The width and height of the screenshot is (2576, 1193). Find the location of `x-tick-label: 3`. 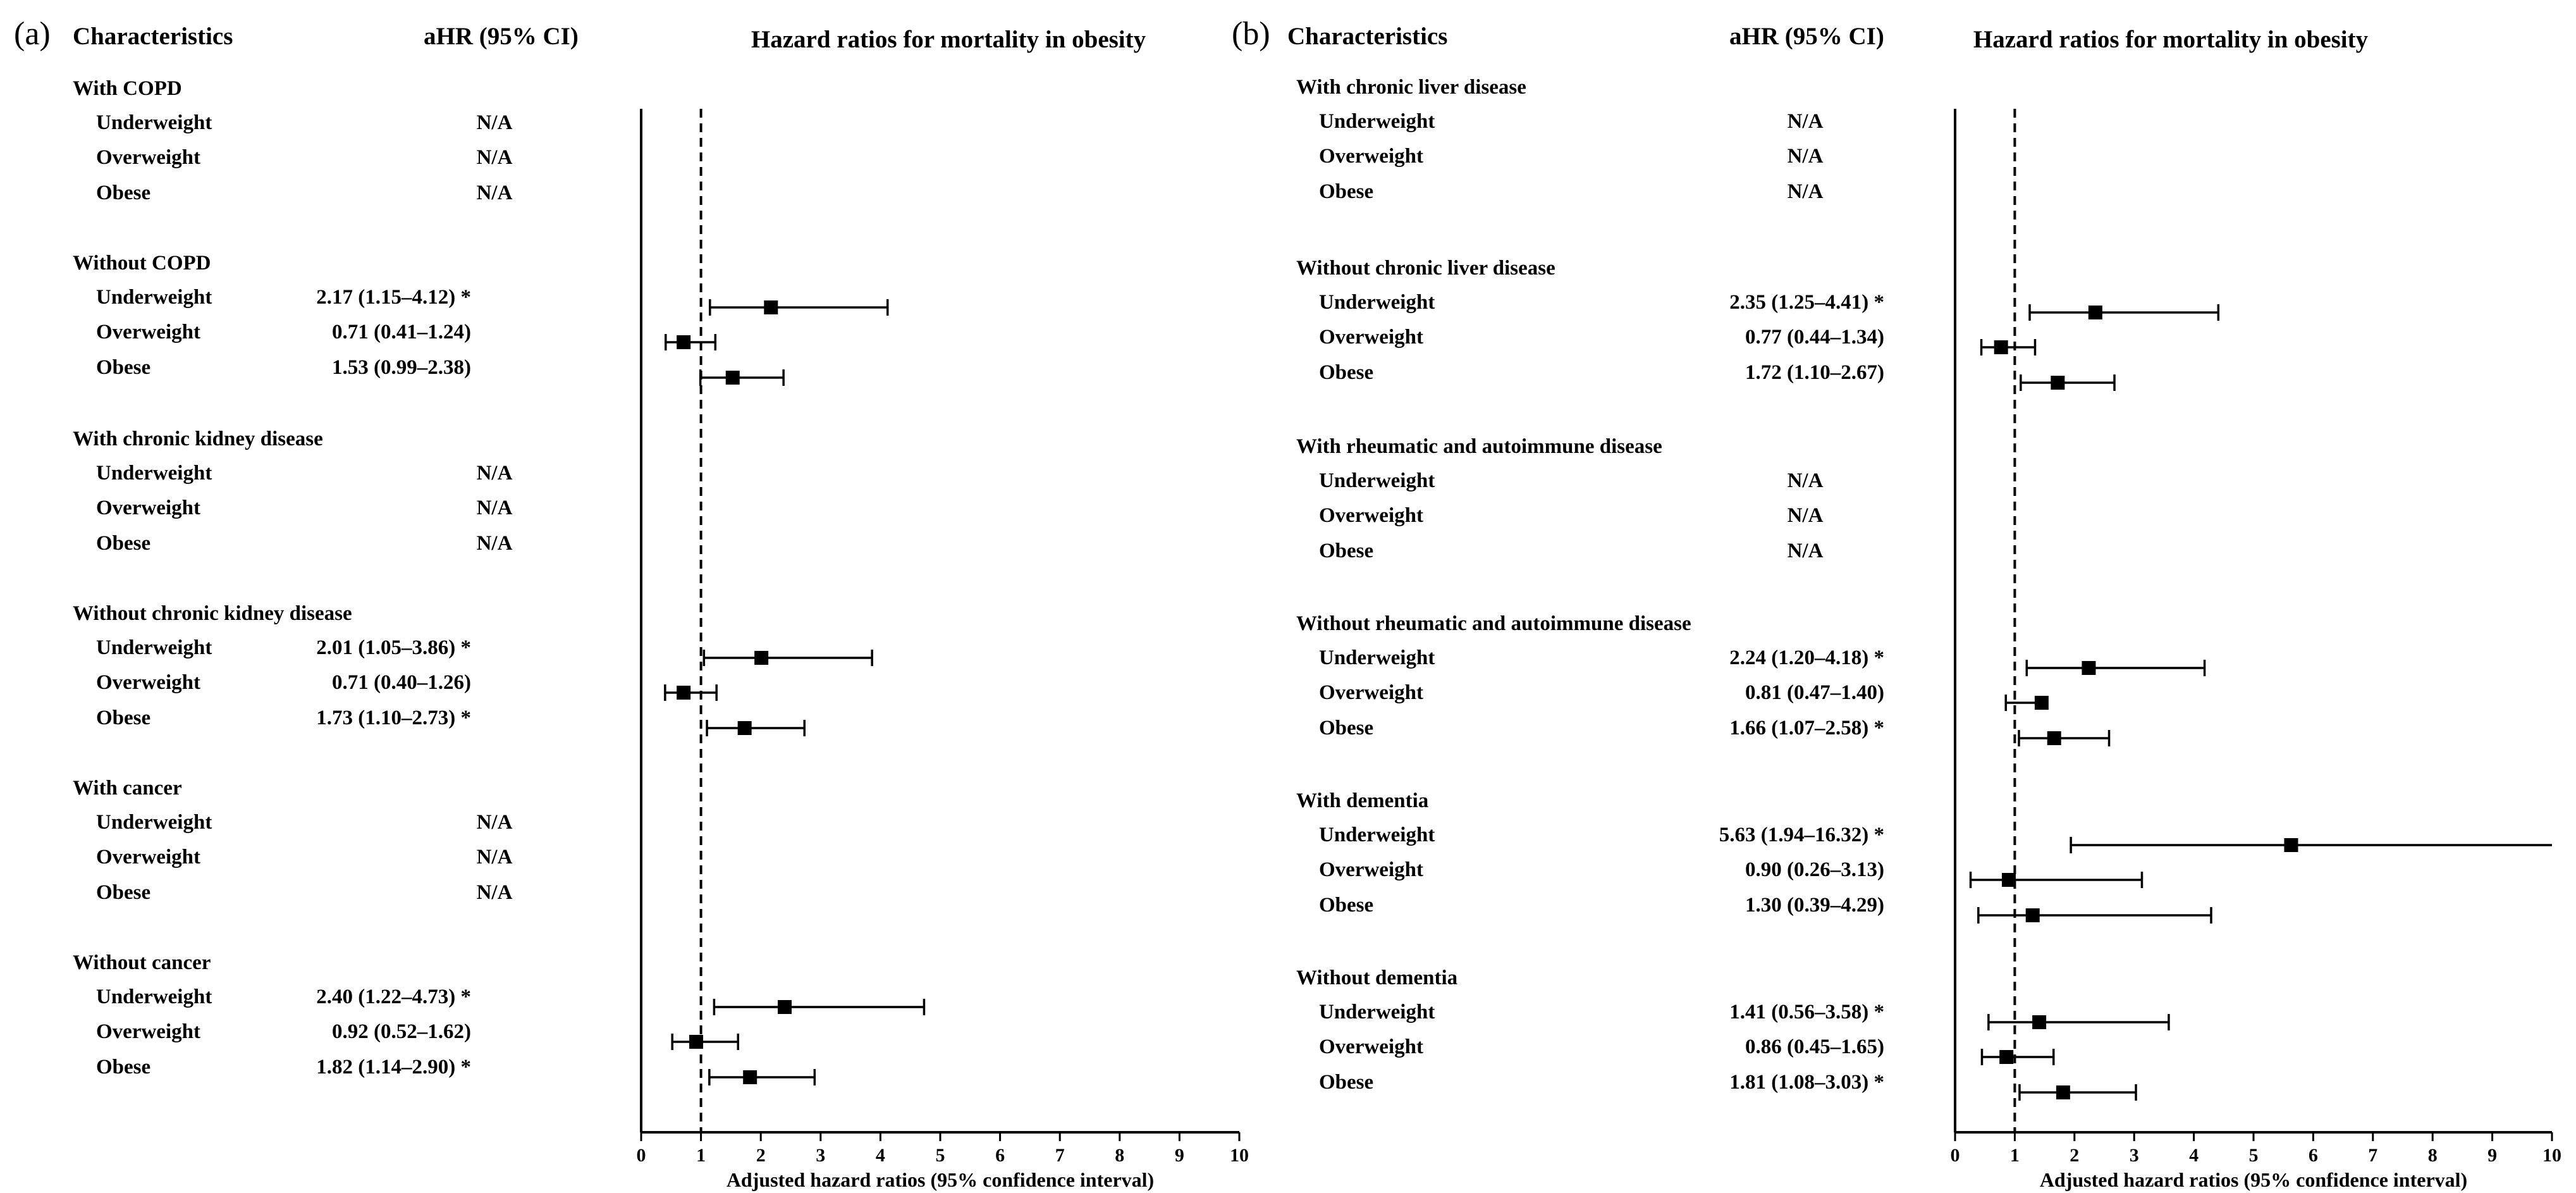

x-tick-label: 3 is located at coordinates (2134, 1155).